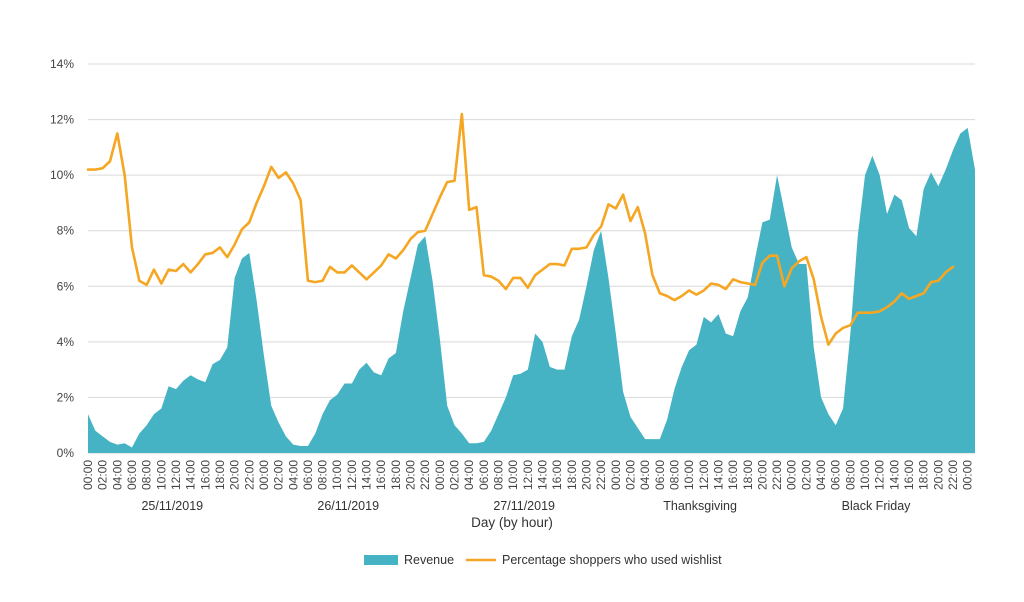 Image resolution: width=1024 pixels, height=602 pixels. I want to click on day-label: Black Friday, so click(877, 506).